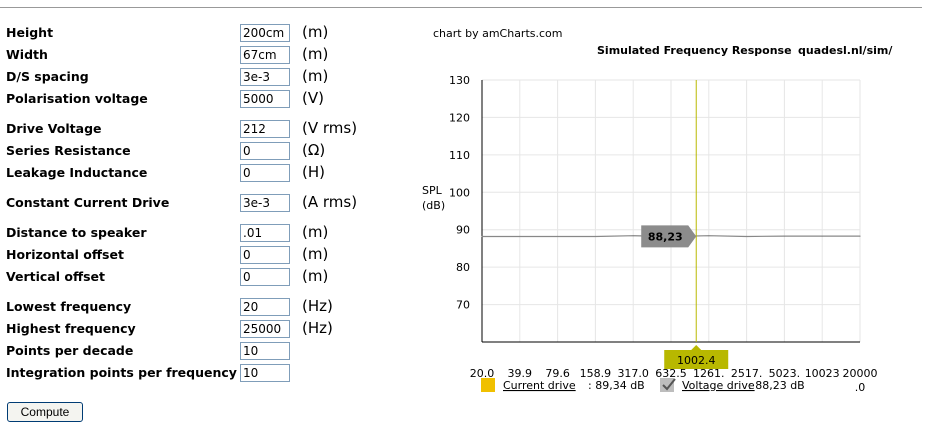 Image resolution: width=927 pixels, height=429 pixels. What do you see at coordinates (539, 385) in the screenshot?
I see `legend-label-current-drive: Current drive` at bounding box center [539, 385].